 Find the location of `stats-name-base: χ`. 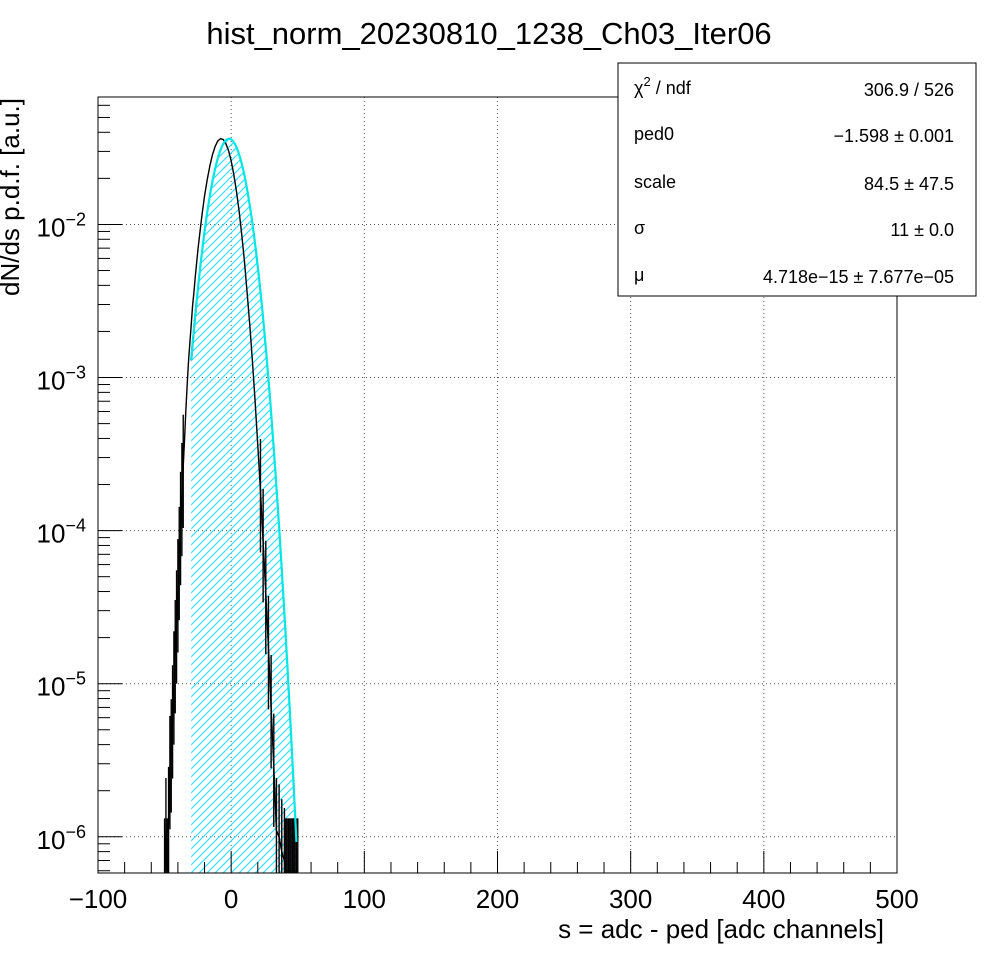

stats-name-base: χ is located at coordinates (639, 88).